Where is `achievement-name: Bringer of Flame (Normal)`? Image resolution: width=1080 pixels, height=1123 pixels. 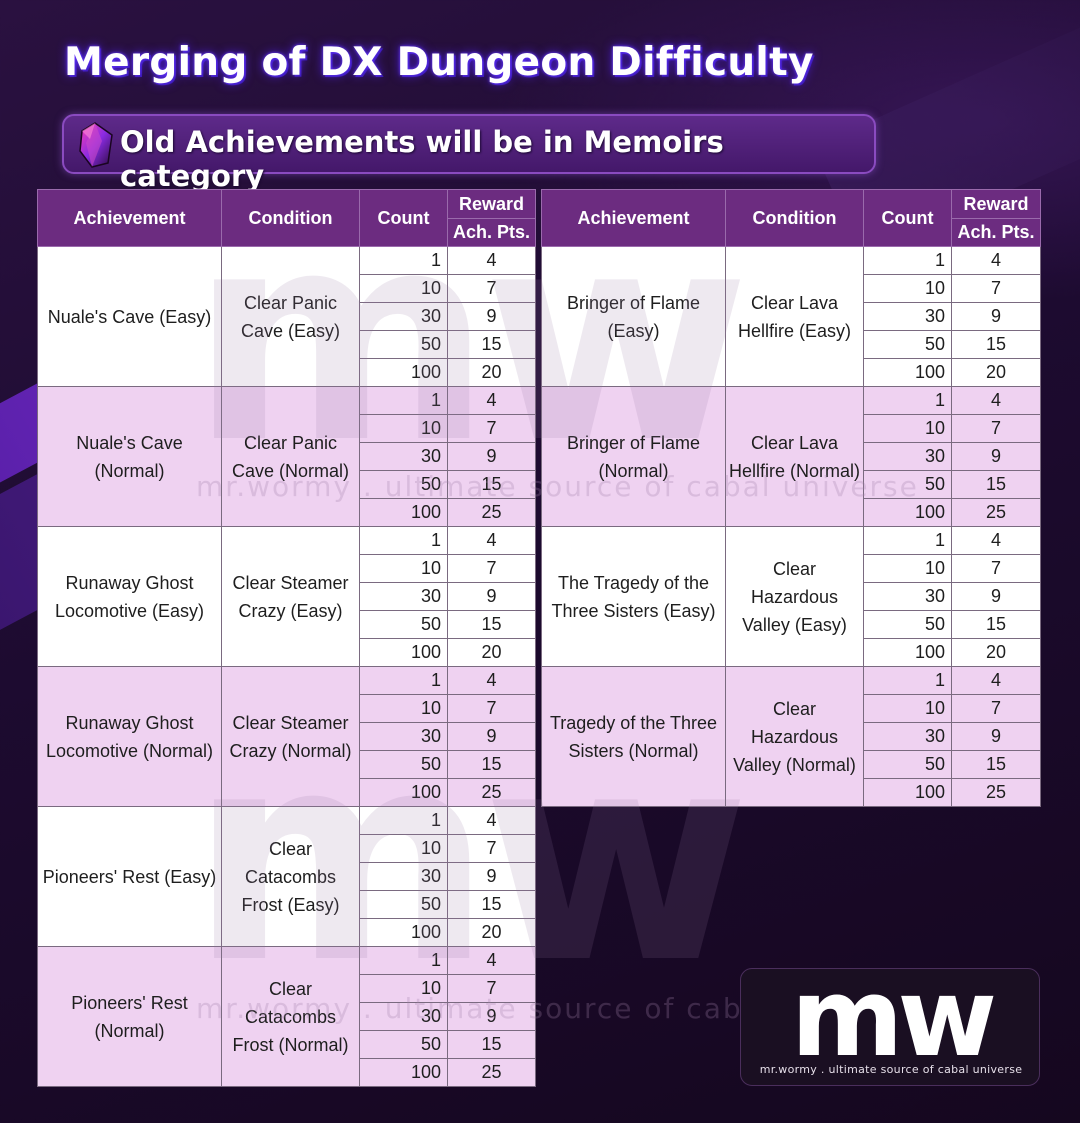
achievement-name: Bringer of Flame (Normal) is located at coordinates (633, 456).